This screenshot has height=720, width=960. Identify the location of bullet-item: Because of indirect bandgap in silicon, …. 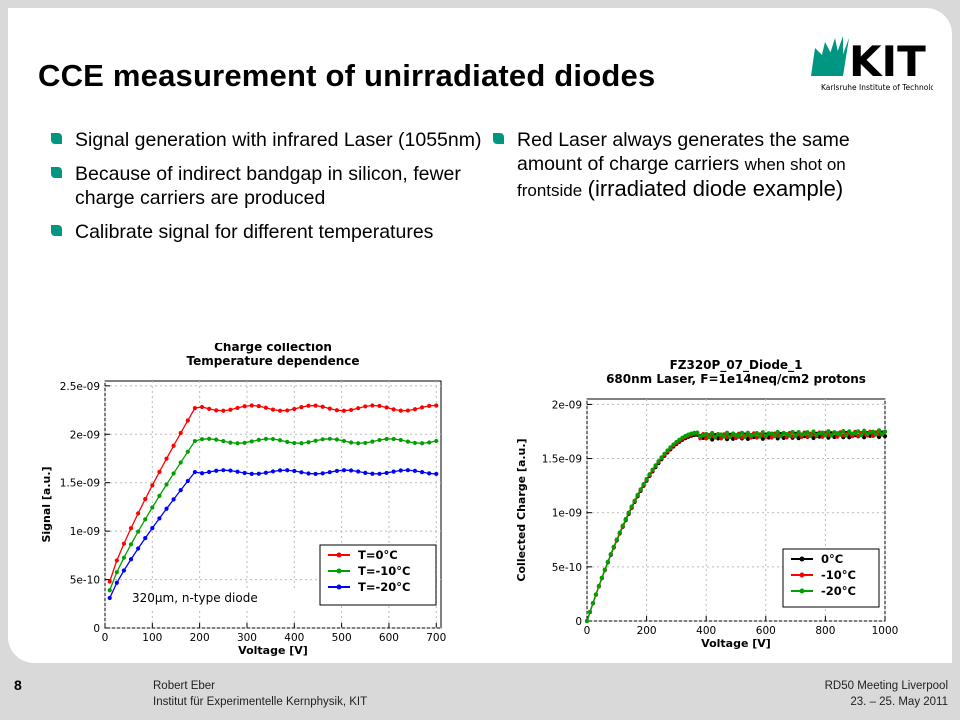
(266, 186).